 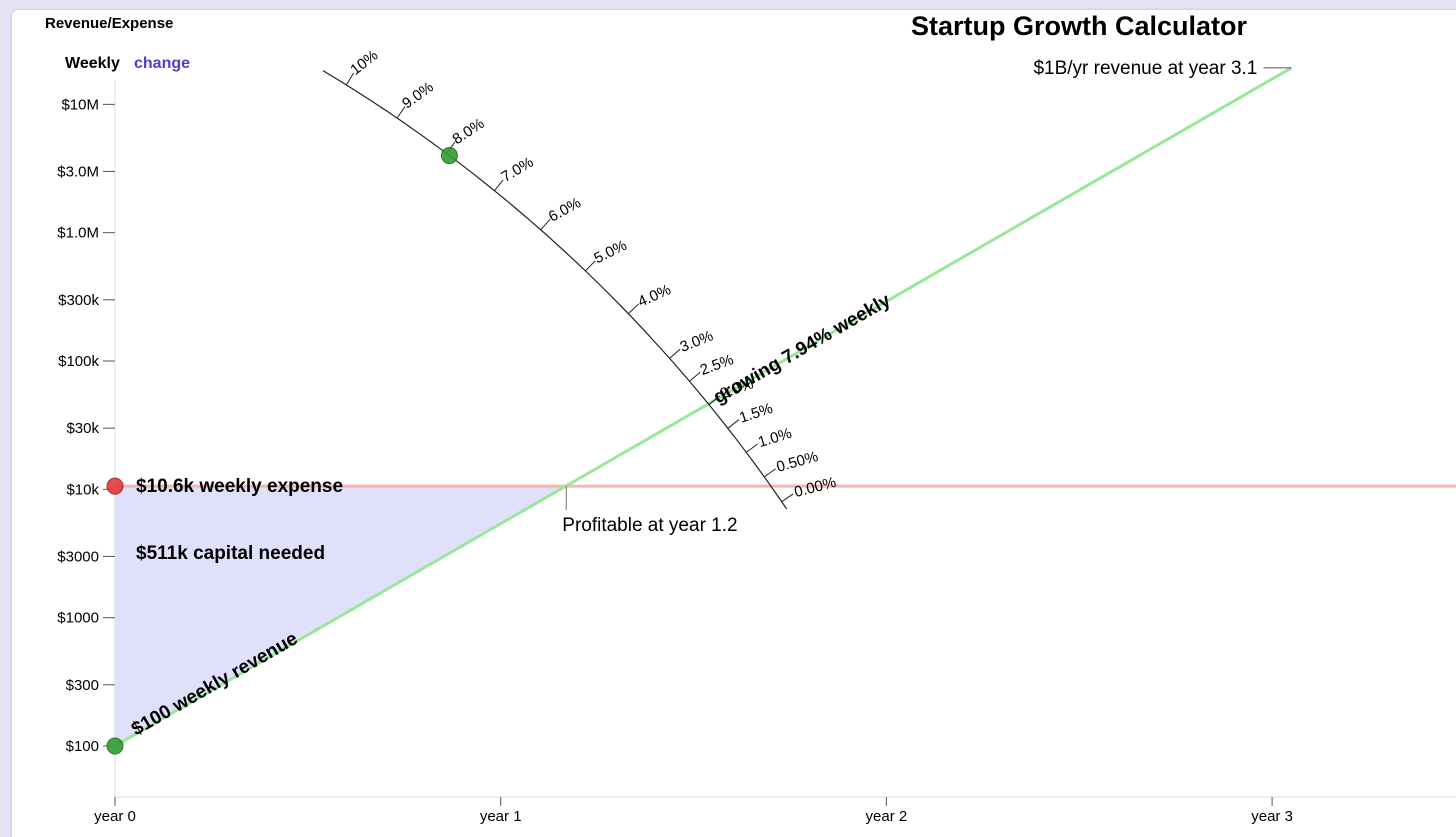 What do you see at coordinates (82, 685) in the screenshot?
I see `y-tick-label: $300` at bounding box center [82, 685].